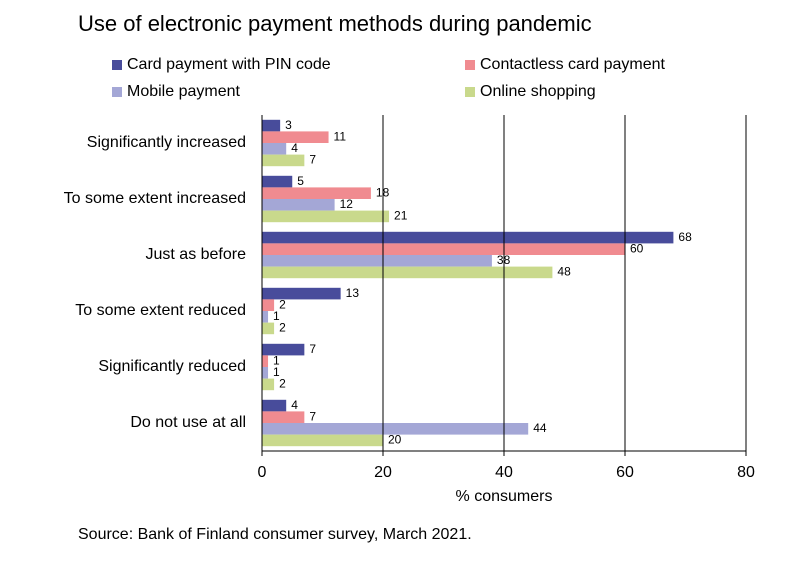  Describe the element at coordinates (573, 64) in the screenshot. I see `legend-label: Contactless card payment` at that location.